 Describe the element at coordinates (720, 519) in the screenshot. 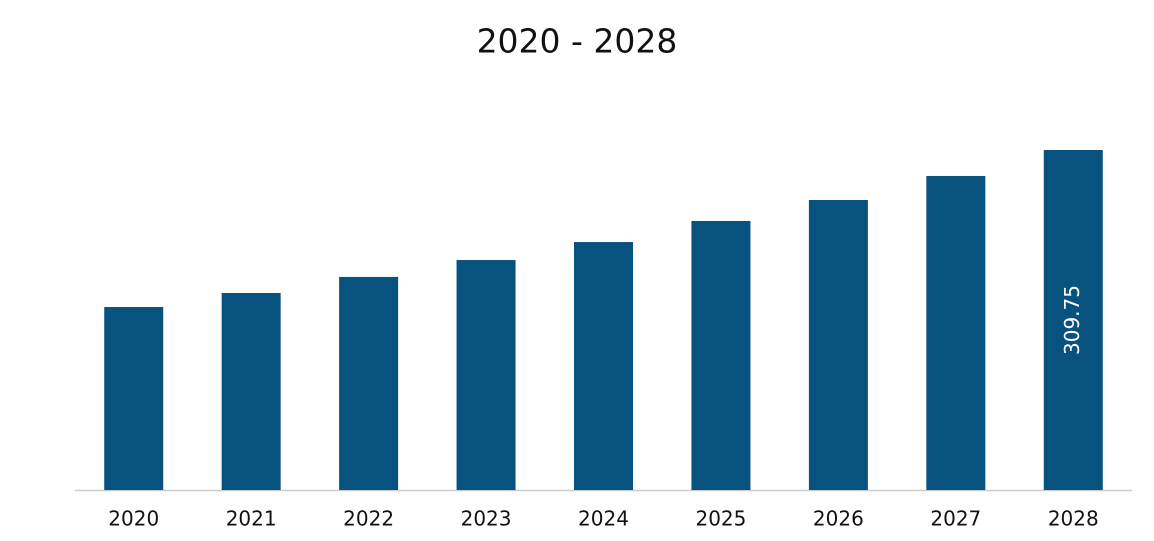

I see `x-tick-label: 2025` at that location.